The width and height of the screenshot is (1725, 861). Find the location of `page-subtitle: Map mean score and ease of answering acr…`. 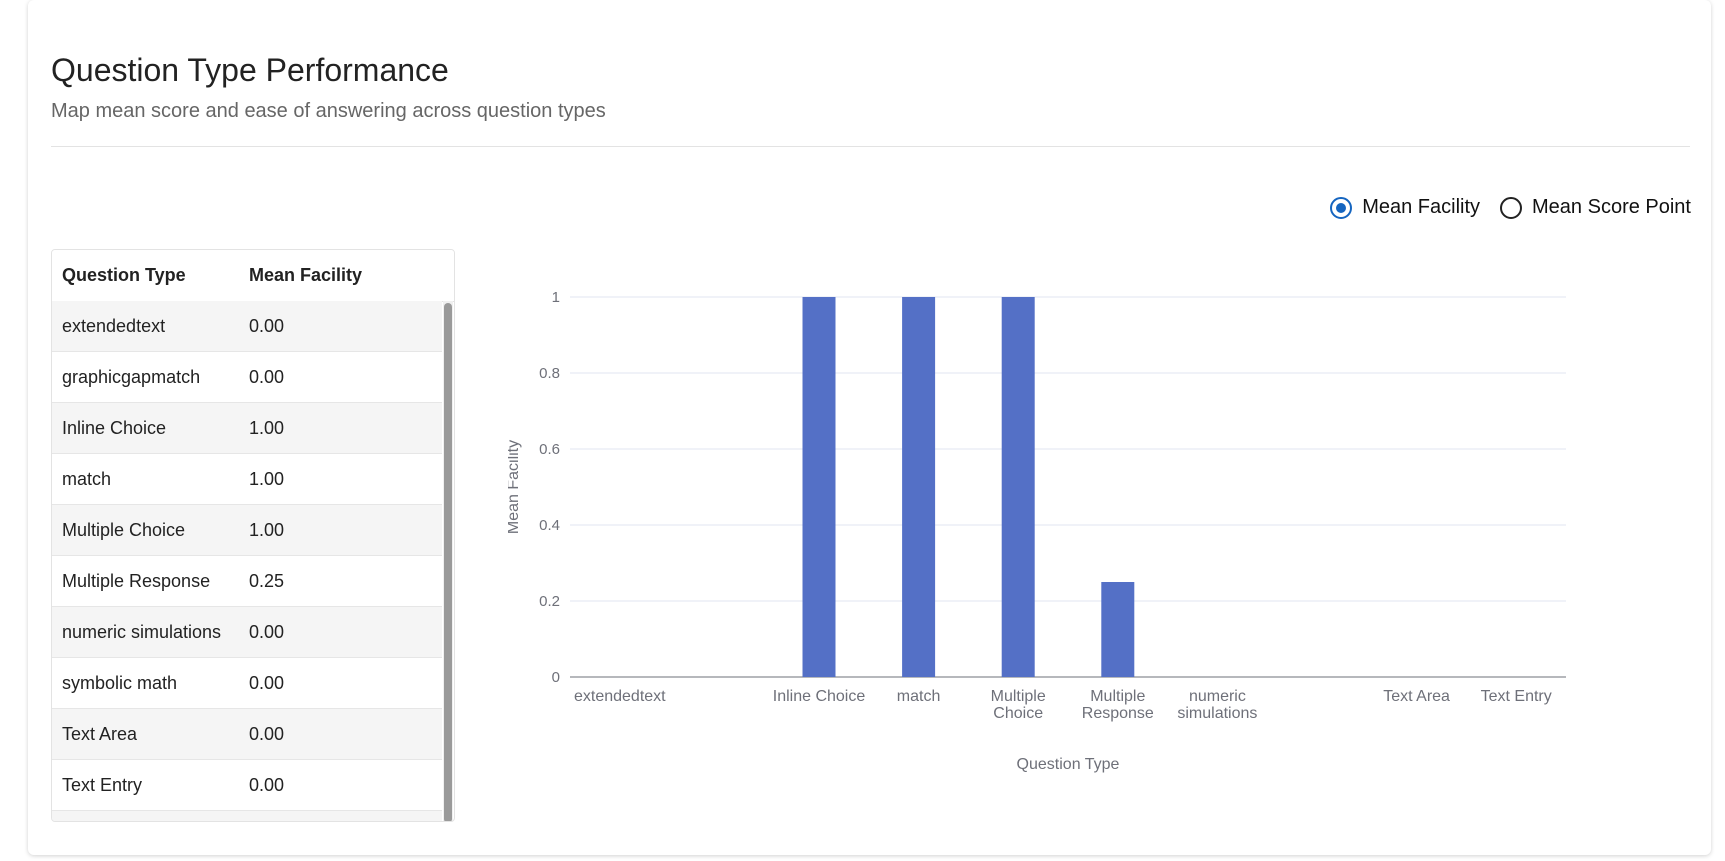

page-subtitle: Map mean score and ease of answering acr… is located at coordinates (328, 111).